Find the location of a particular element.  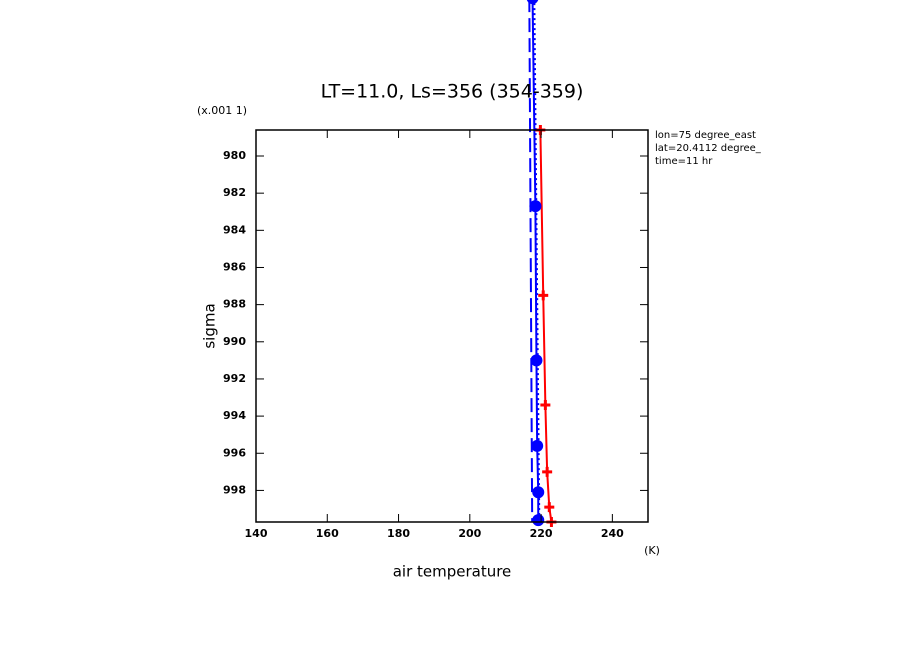

y-tick-label: 982 is located at coordinates (234, 192).